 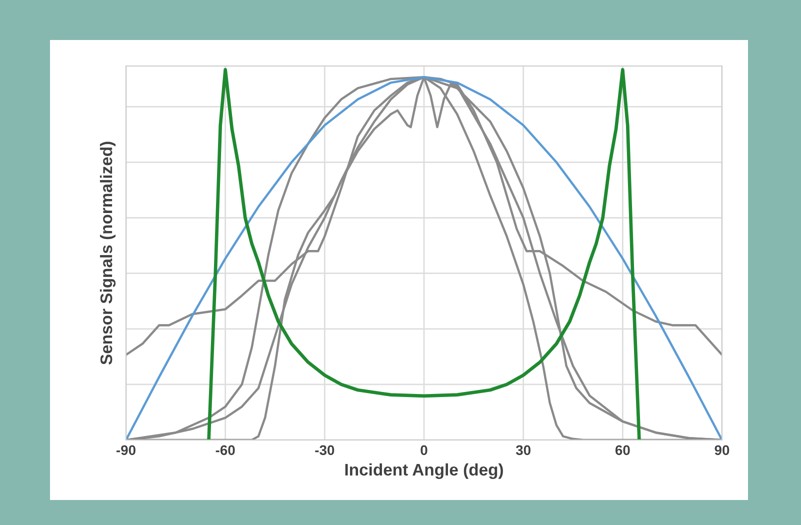 I want to click on x-axis-title: Incident Angle (deg), so click(x=424, y=471).